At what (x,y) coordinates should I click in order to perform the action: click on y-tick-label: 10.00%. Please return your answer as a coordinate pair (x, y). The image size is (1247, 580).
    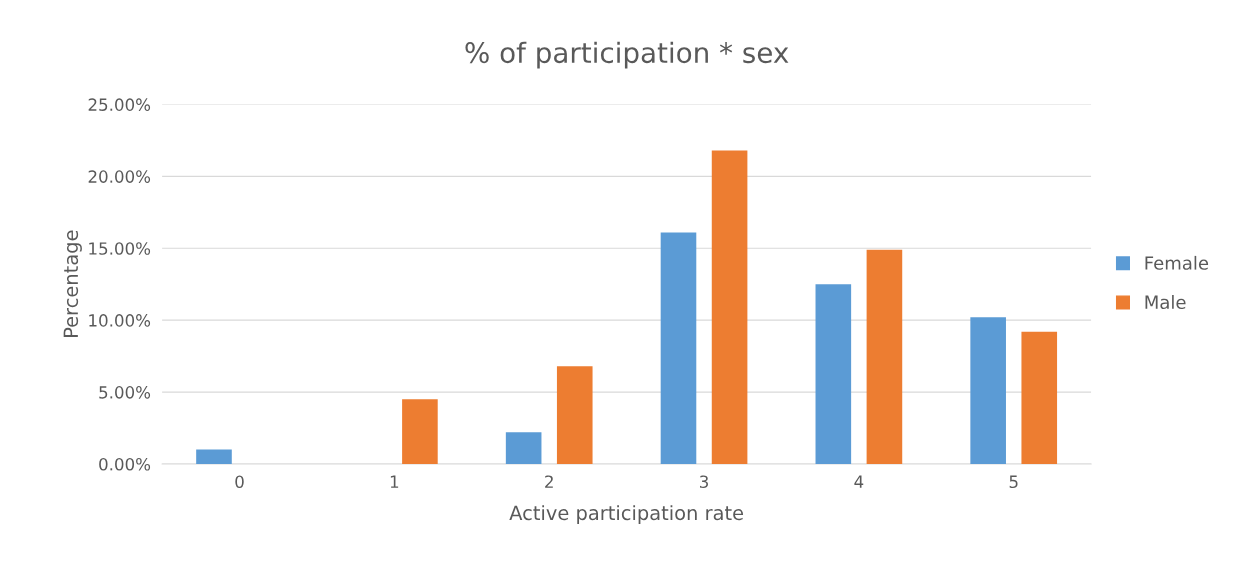
    Looking at the image, I should click on (120, 320).